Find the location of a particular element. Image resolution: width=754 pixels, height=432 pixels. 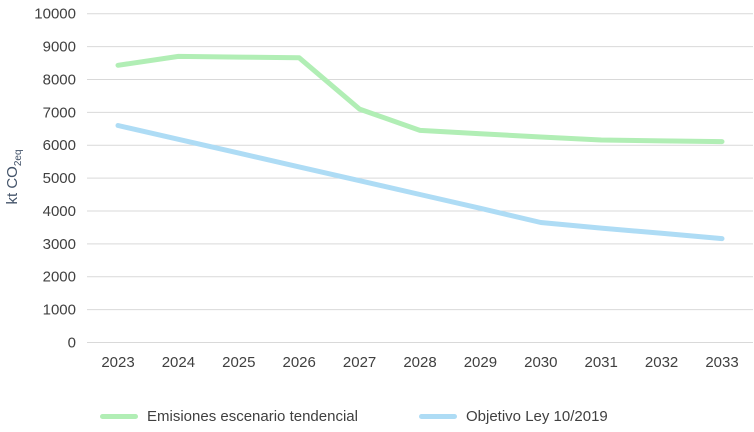

y-axis-title: kt CO2eq is located at coordinates (14, 176).